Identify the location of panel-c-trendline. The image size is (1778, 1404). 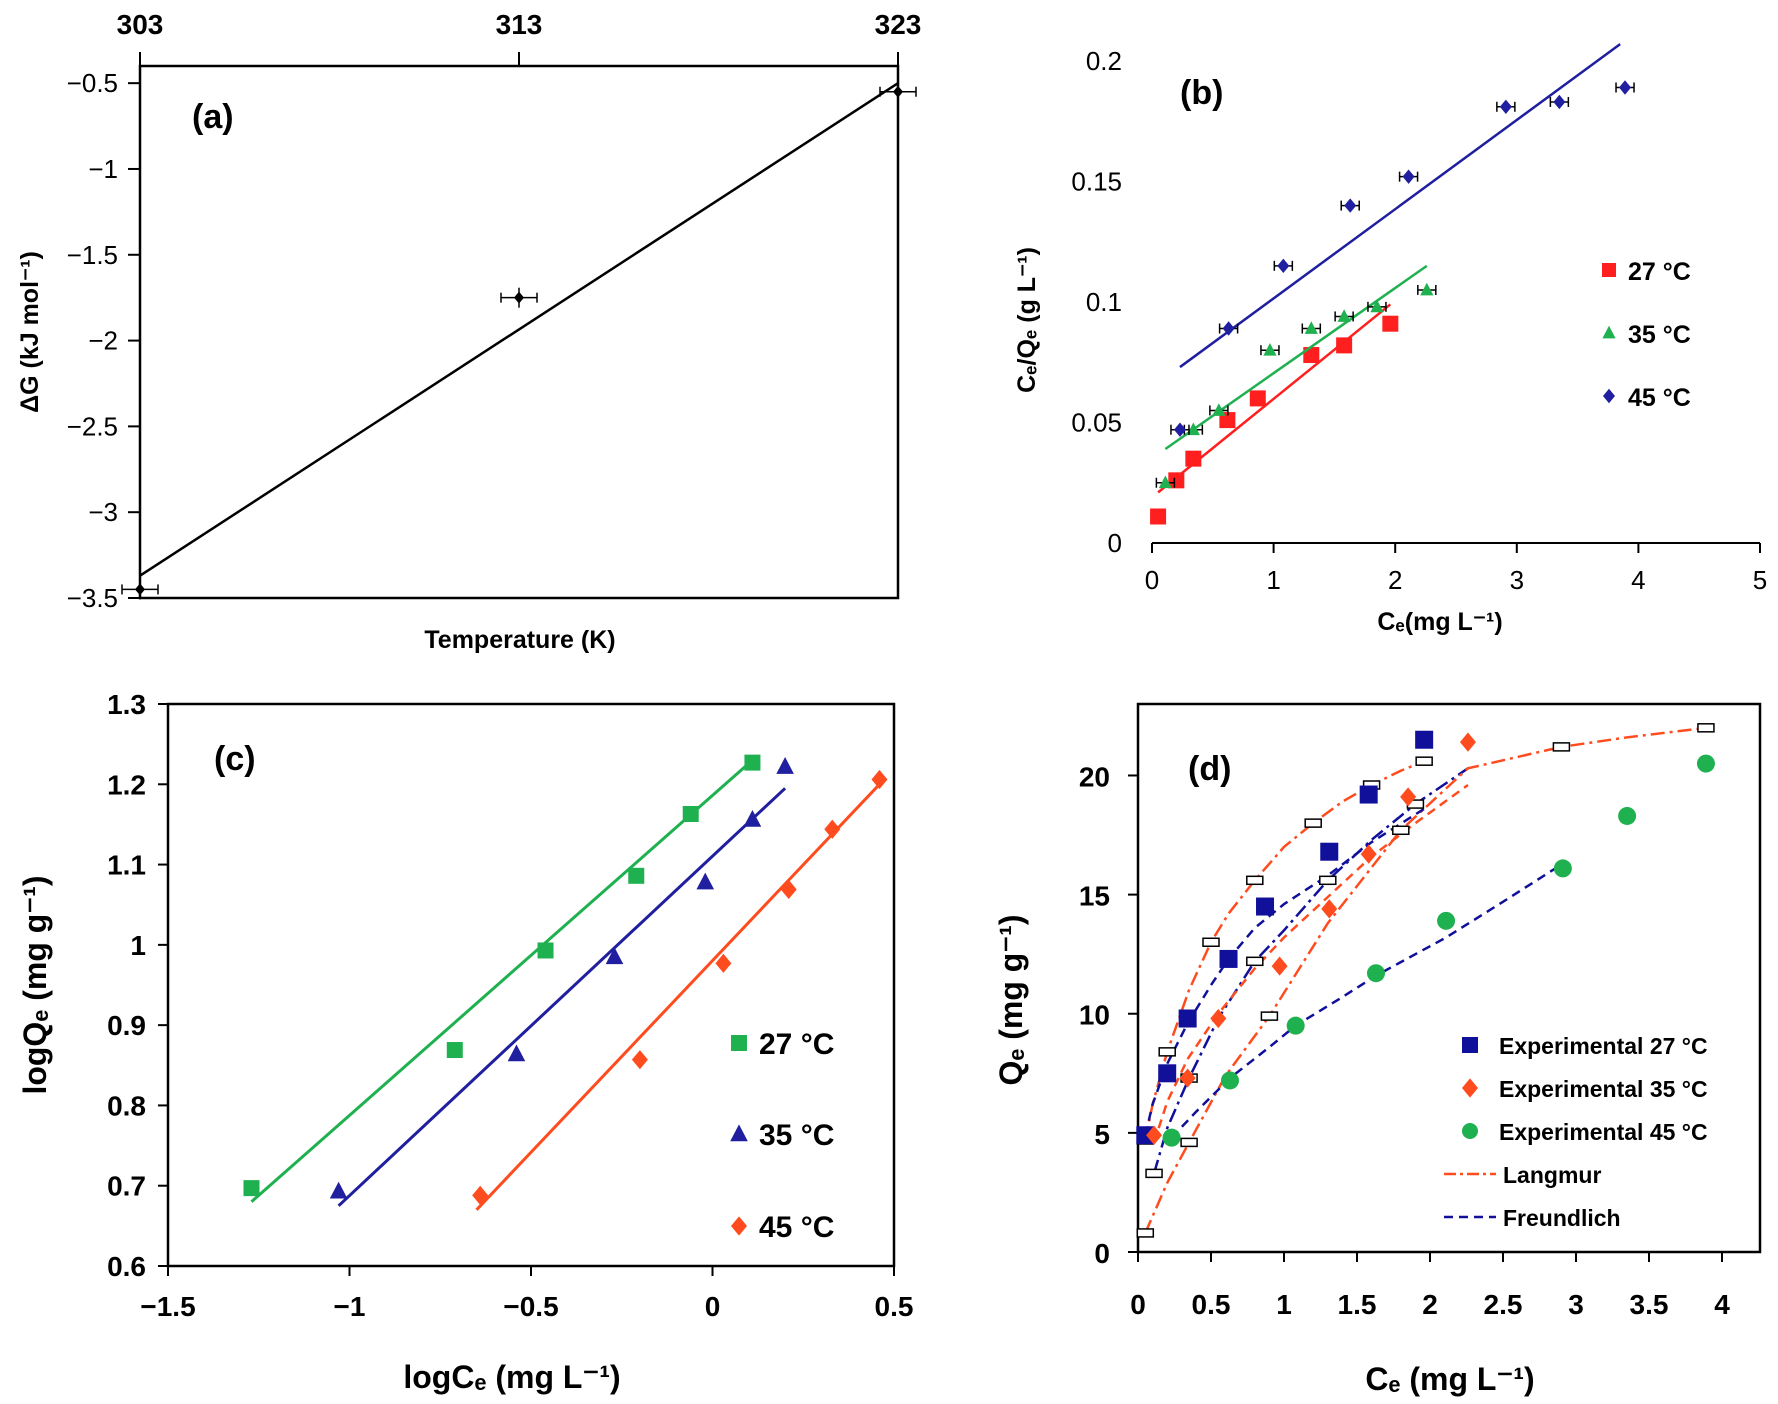
(562, 997).